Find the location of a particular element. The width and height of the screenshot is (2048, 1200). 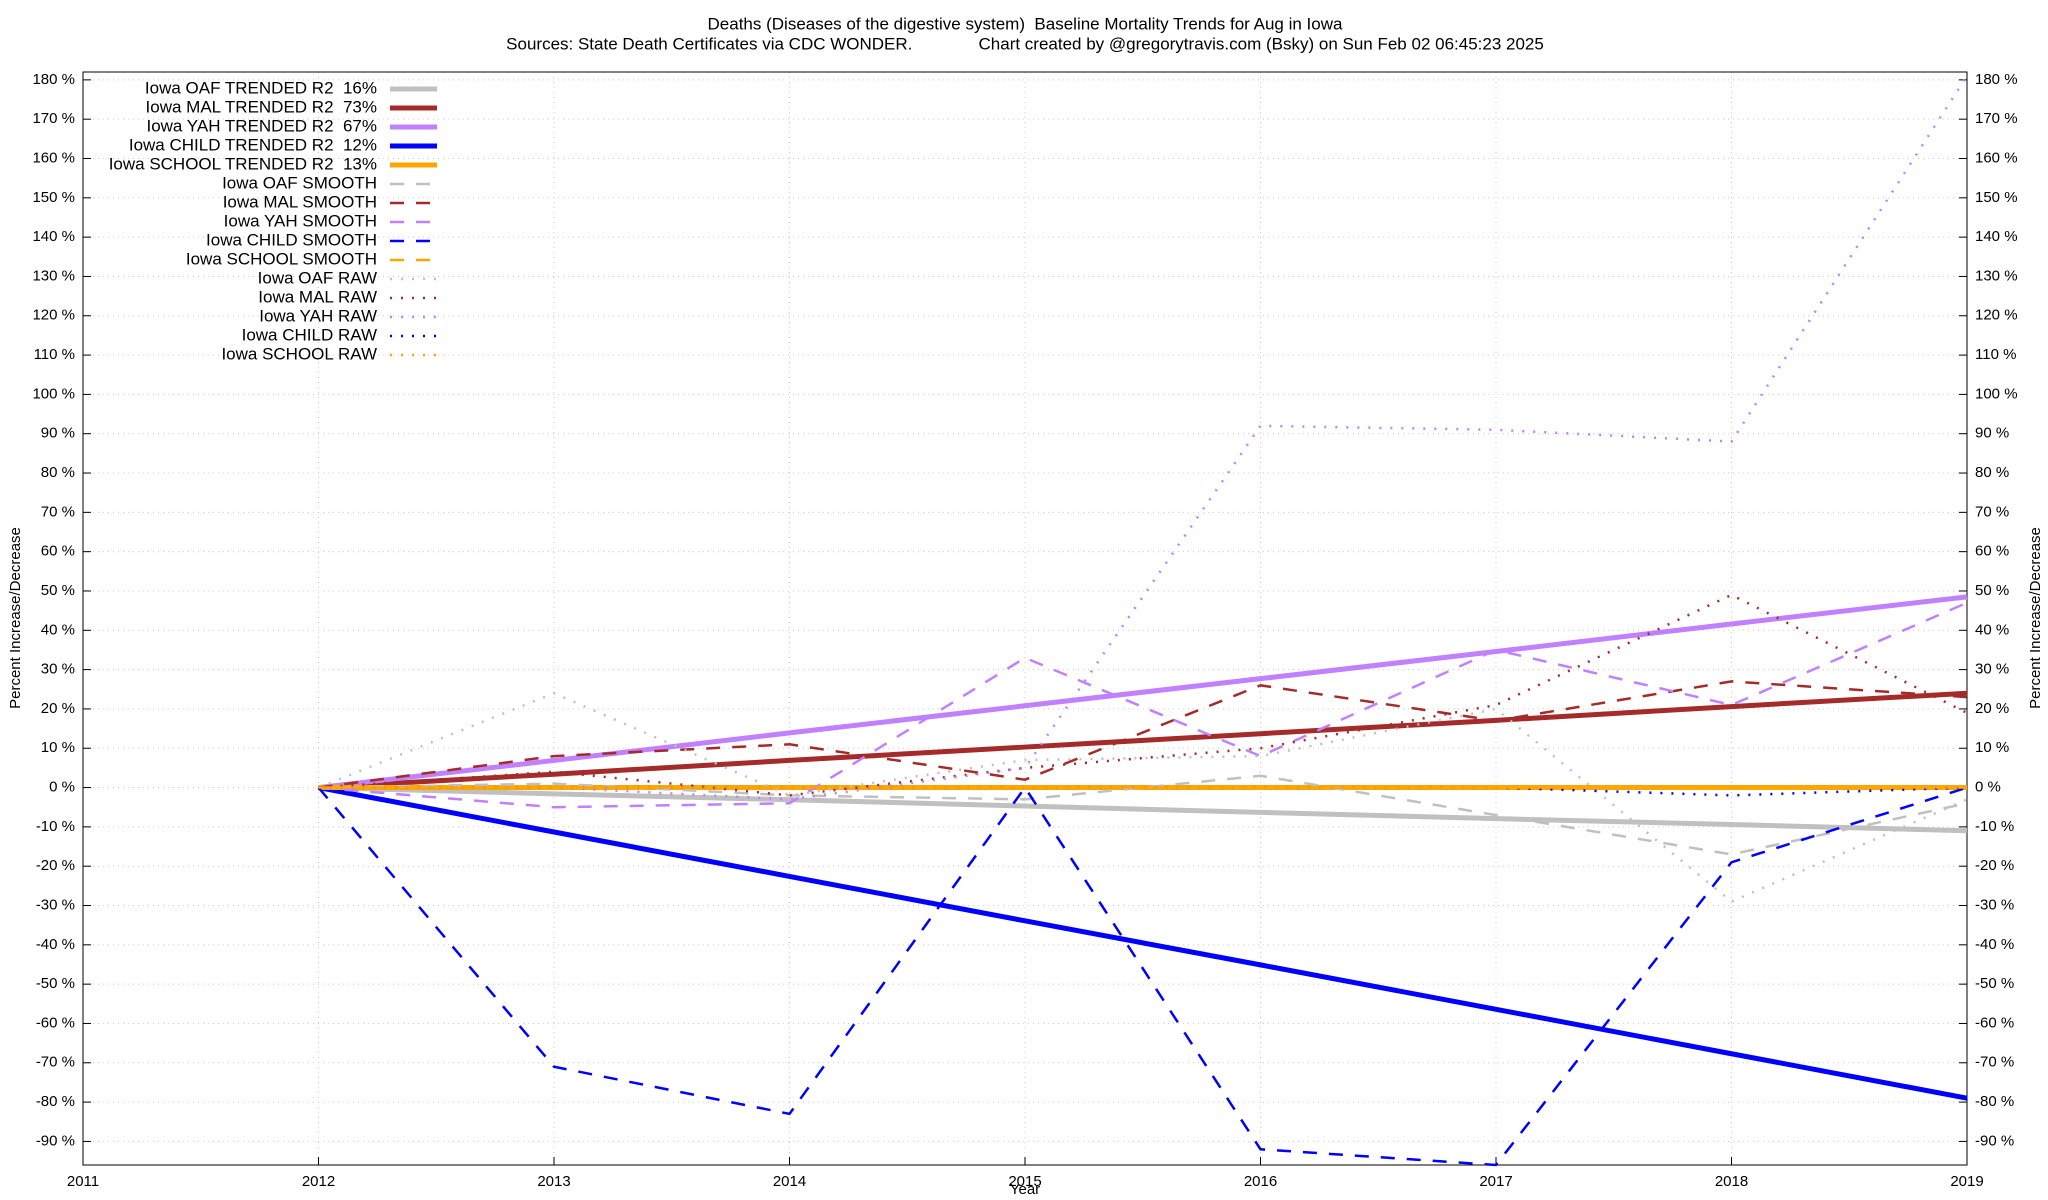

y-tick-label: 80 % is located at coordinates (58, 472).